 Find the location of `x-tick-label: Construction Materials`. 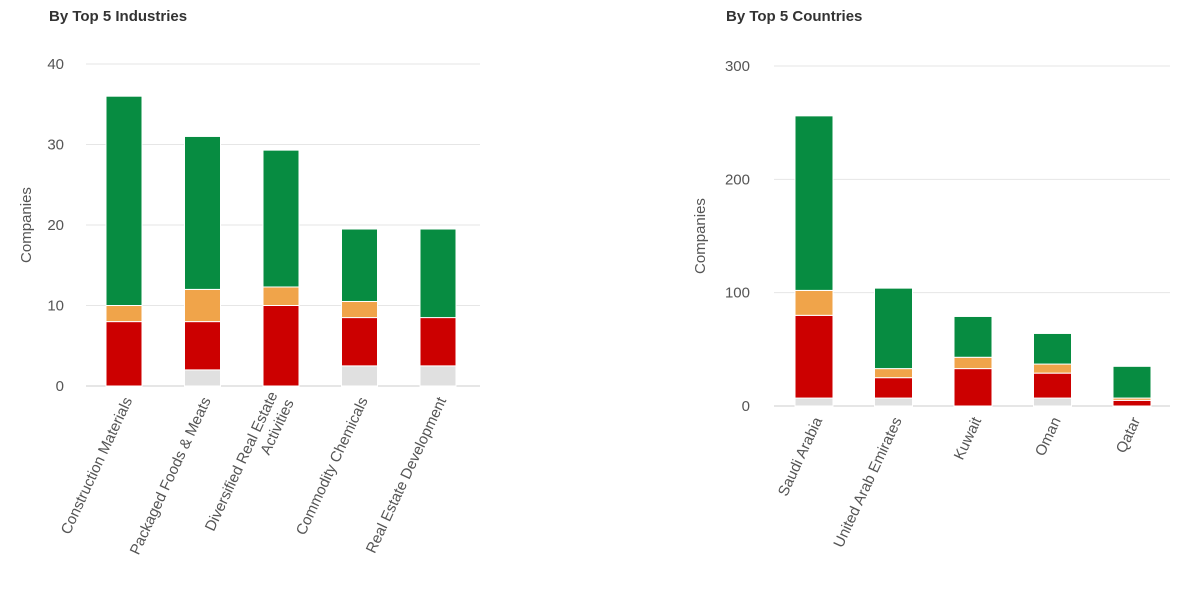

x-tick-label: Construction Materials is located at coordinates (97, 466).